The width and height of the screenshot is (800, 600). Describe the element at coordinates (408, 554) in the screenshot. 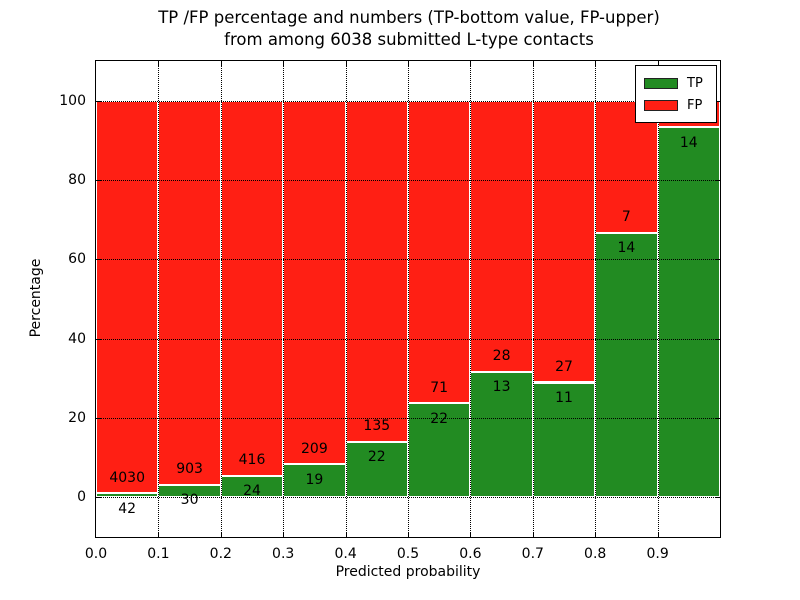

I see `x-tick-label: 0.5` at that location.